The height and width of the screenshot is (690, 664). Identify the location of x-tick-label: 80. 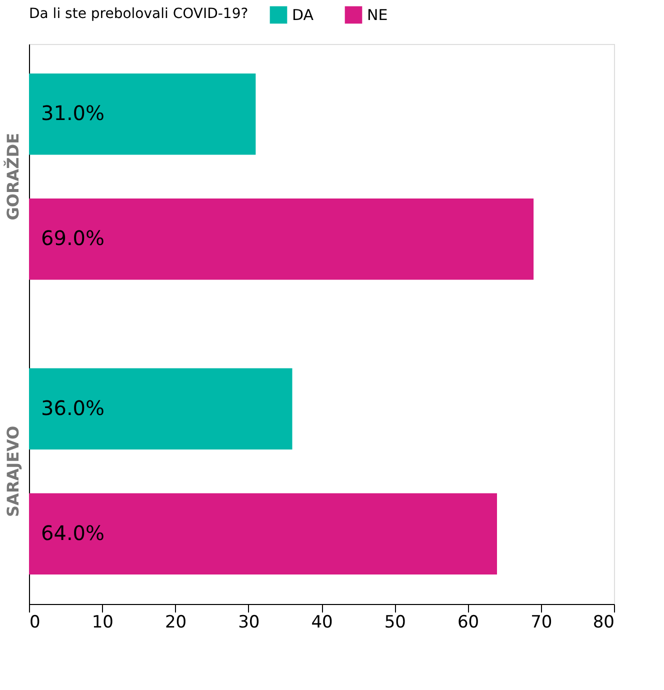
(603, 622).